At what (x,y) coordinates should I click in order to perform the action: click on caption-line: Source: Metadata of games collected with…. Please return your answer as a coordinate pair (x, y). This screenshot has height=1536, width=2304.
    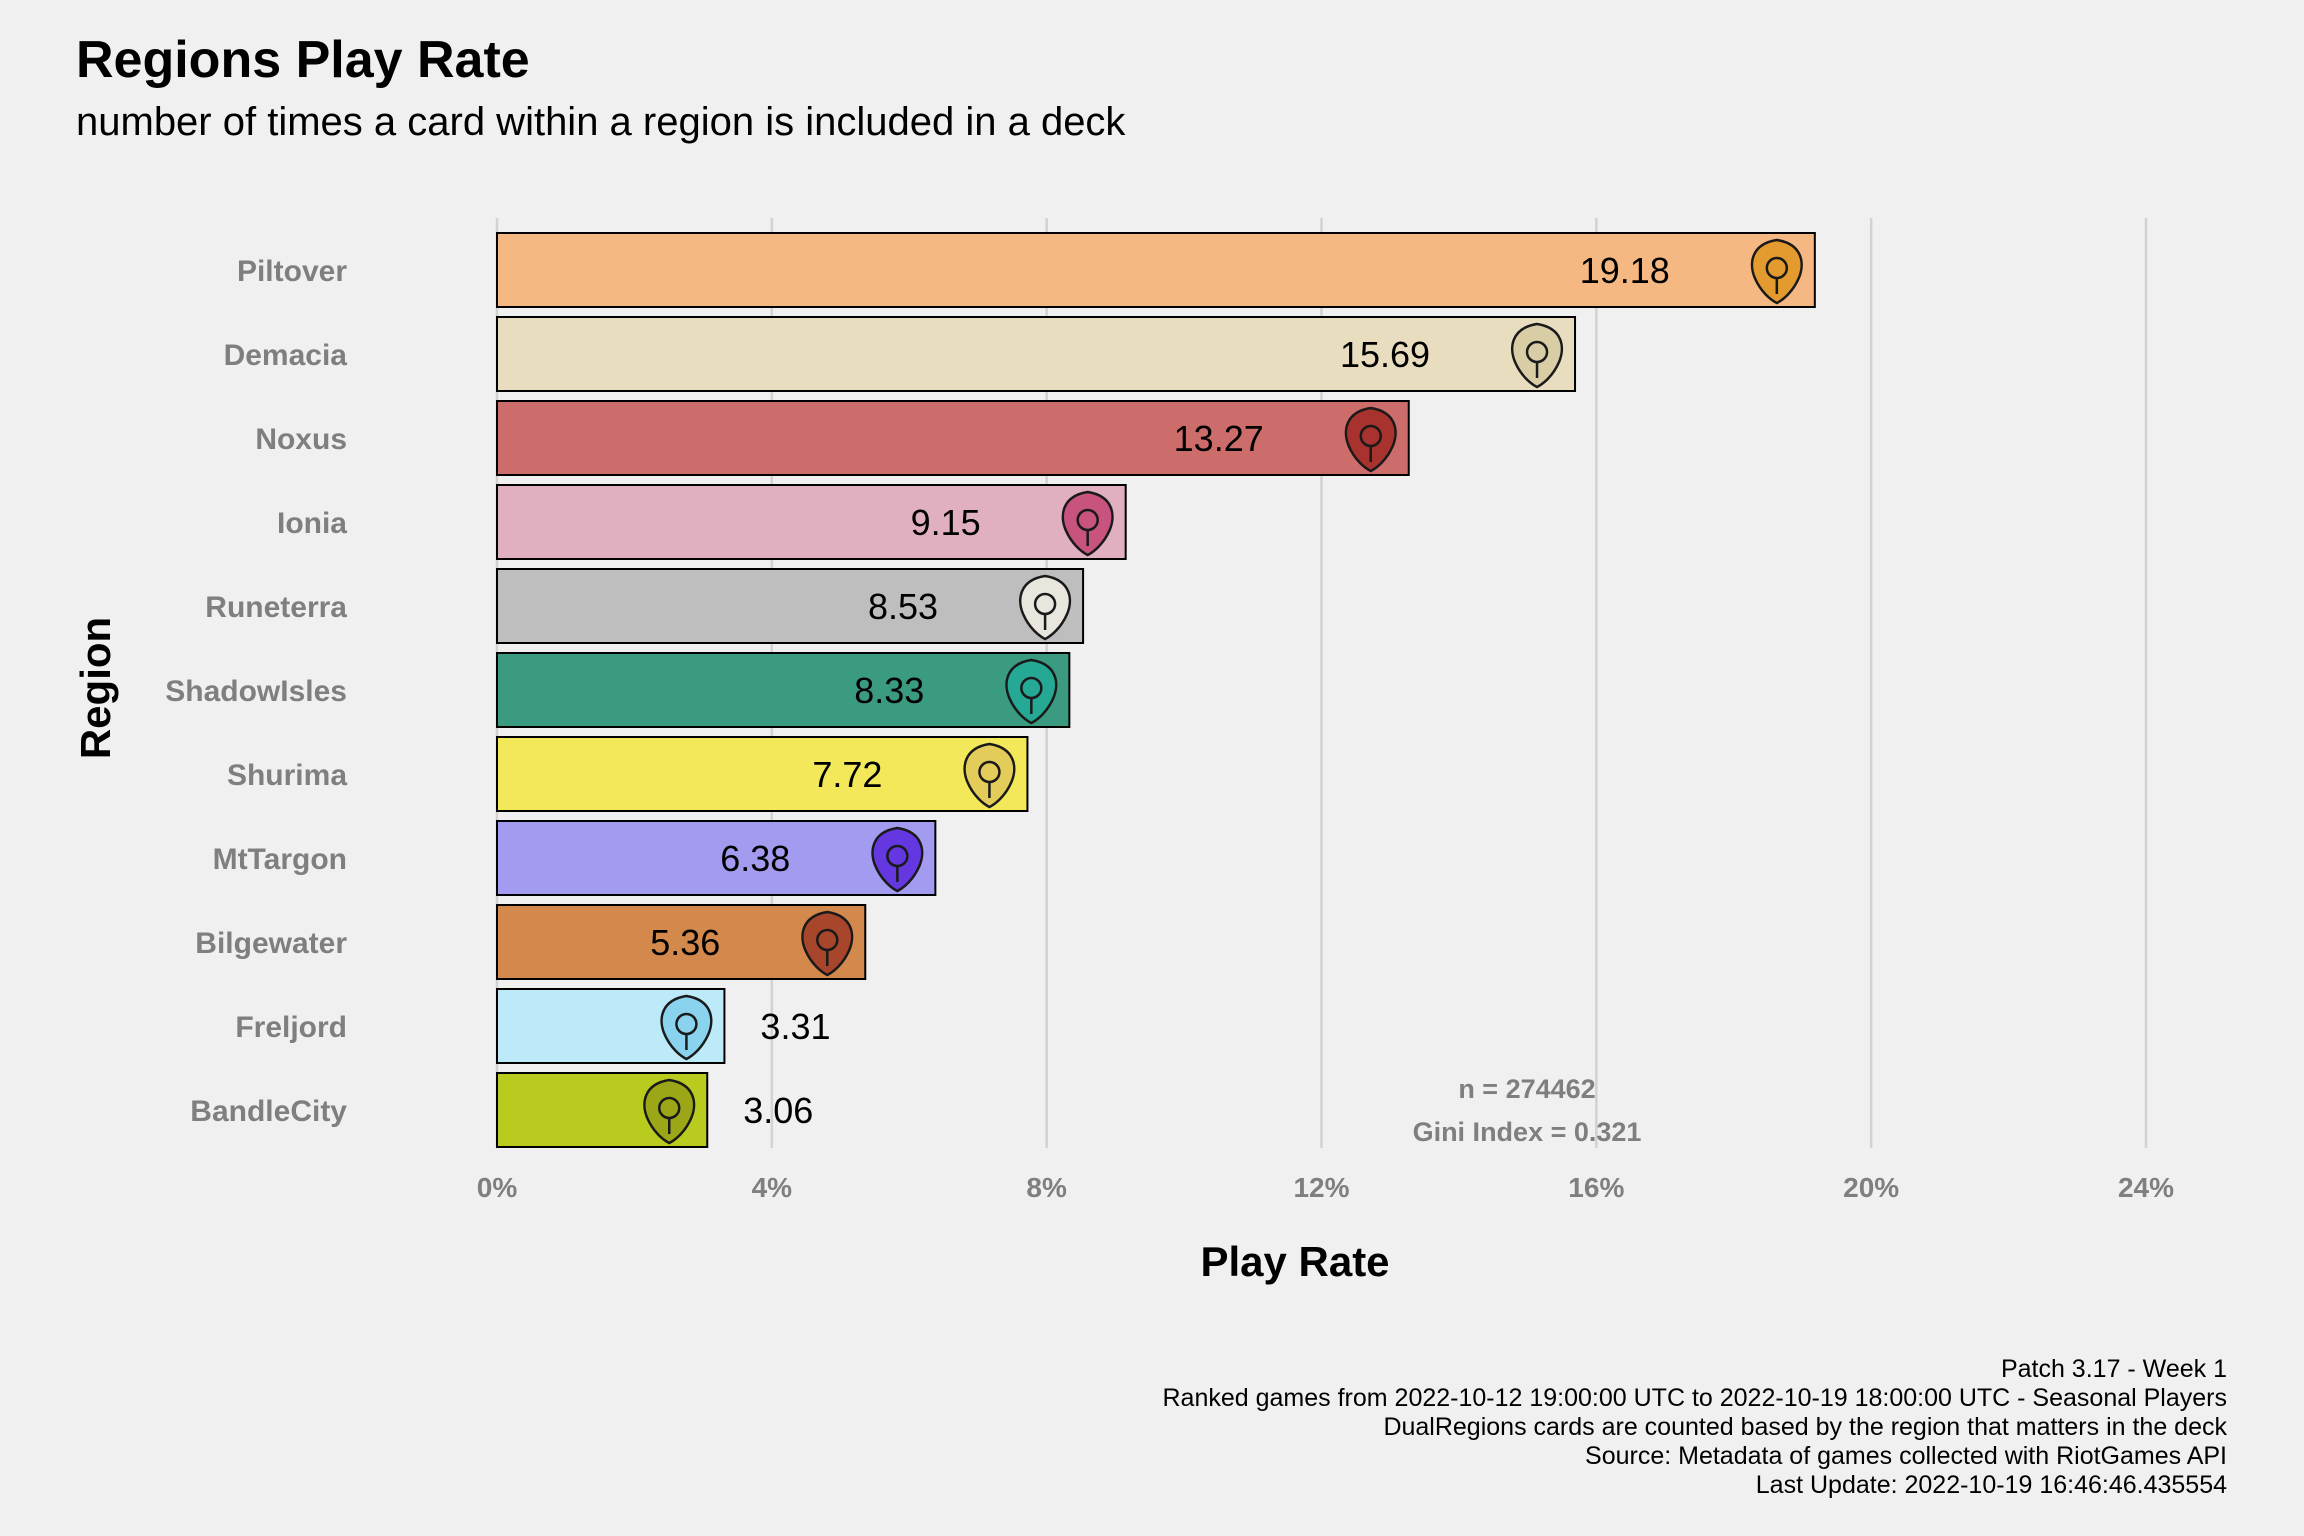
    Looking at the image, I should click on (1906, 1456).